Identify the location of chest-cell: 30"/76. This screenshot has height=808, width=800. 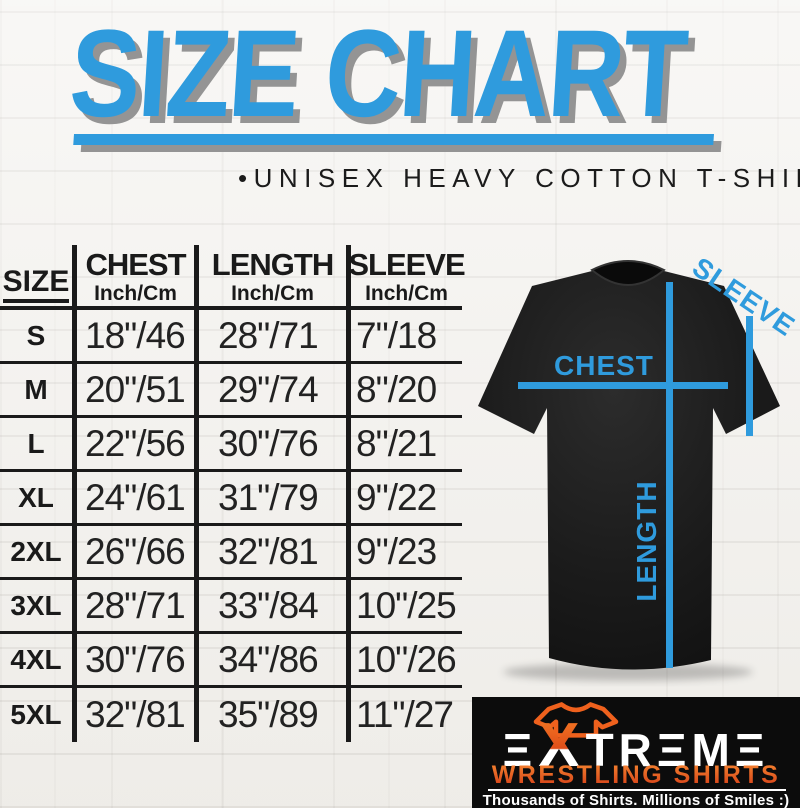
(138, 661).